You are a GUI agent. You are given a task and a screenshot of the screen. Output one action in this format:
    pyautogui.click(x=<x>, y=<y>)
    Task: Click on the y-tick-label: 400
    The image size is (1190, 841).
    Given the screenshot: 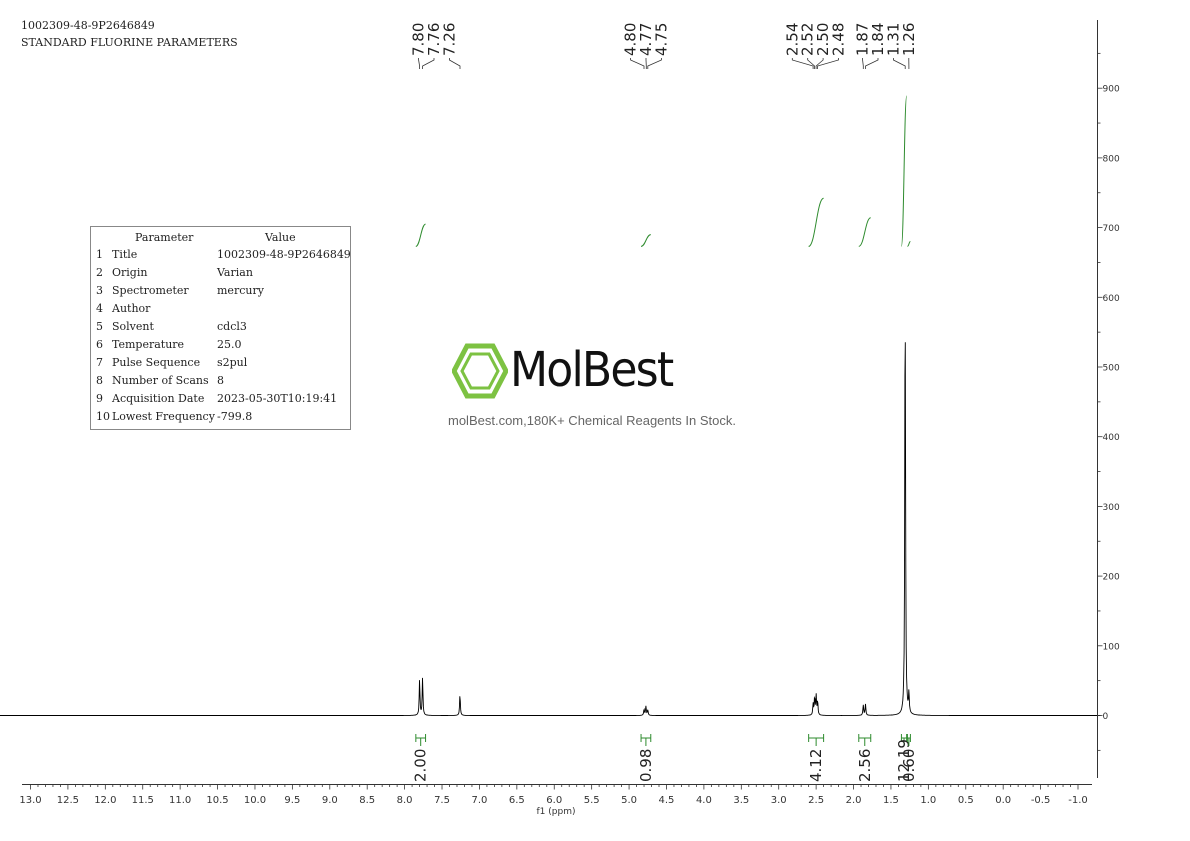 What is the action you would take?
    pyautogui.click(x=1111, y=438)
    